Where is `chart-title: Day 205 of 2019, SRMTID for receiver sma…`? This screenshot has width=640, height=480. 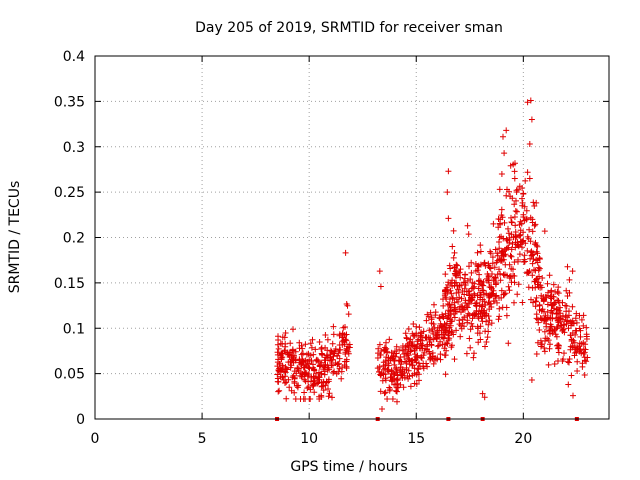
chart-title: Day 205 of 2019, SRMTID for receiver sma… is located at coordinates (349, 28).